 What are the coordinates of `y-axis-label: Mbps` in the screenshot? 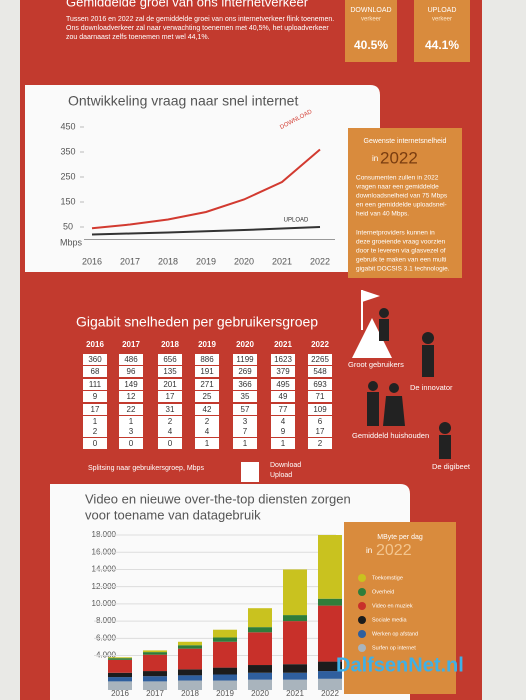 It's located at (71, 242).